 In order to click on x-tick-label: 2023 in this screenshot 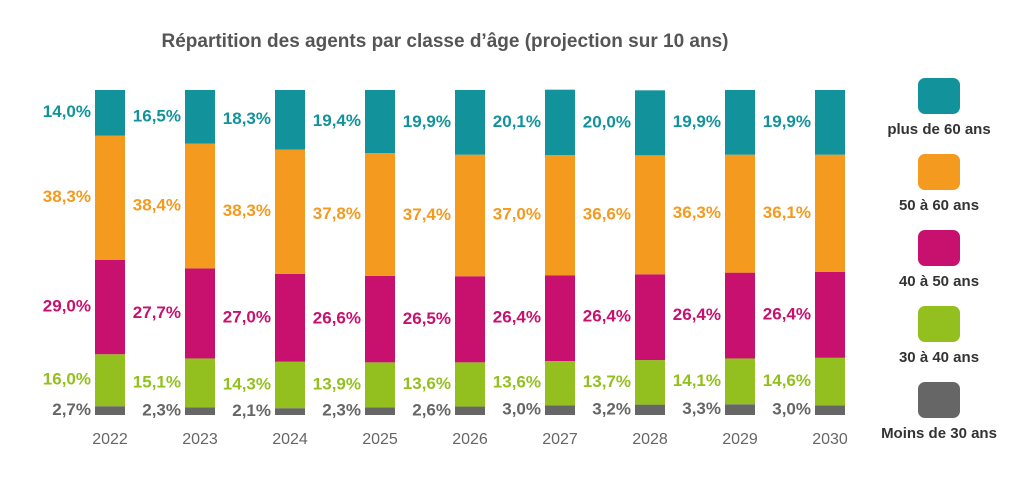, I will do `click(200, 439)`.